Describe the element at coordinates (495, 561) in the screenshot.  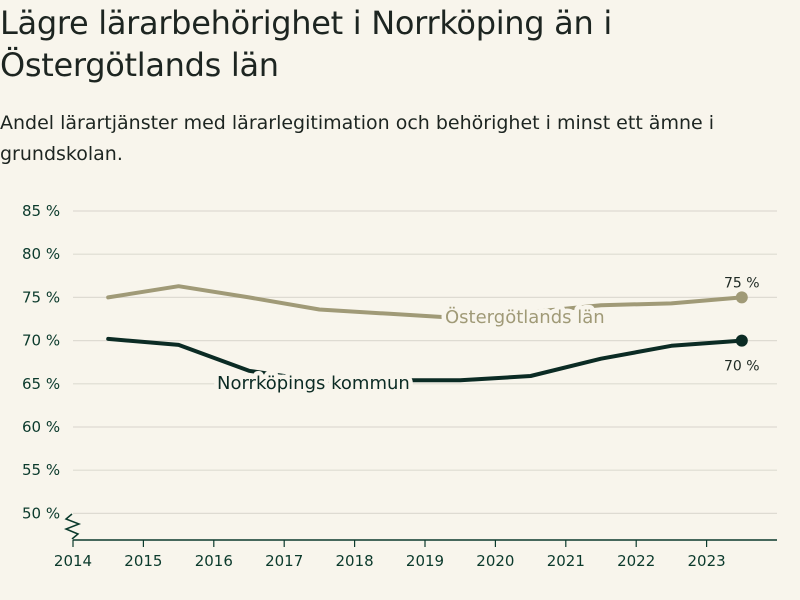
I see `x-tick-label: 2020` at that location.